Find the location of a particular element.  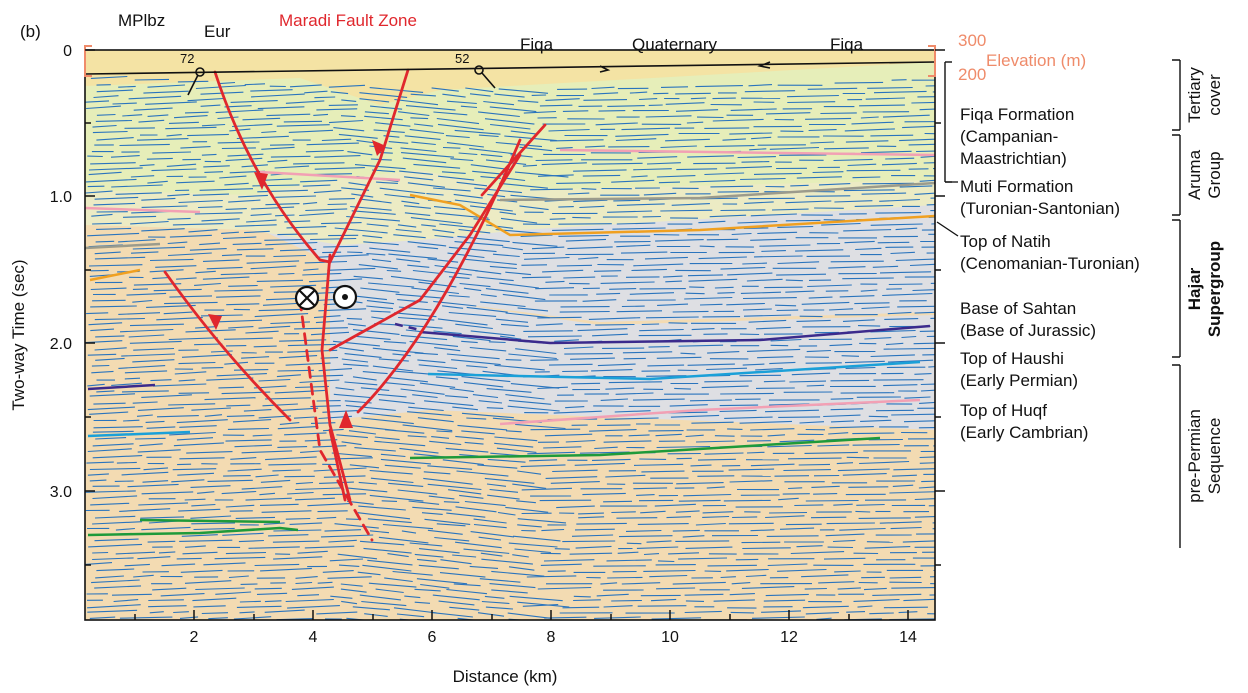

x-tick: 4 is located at coordinates (313, 637).